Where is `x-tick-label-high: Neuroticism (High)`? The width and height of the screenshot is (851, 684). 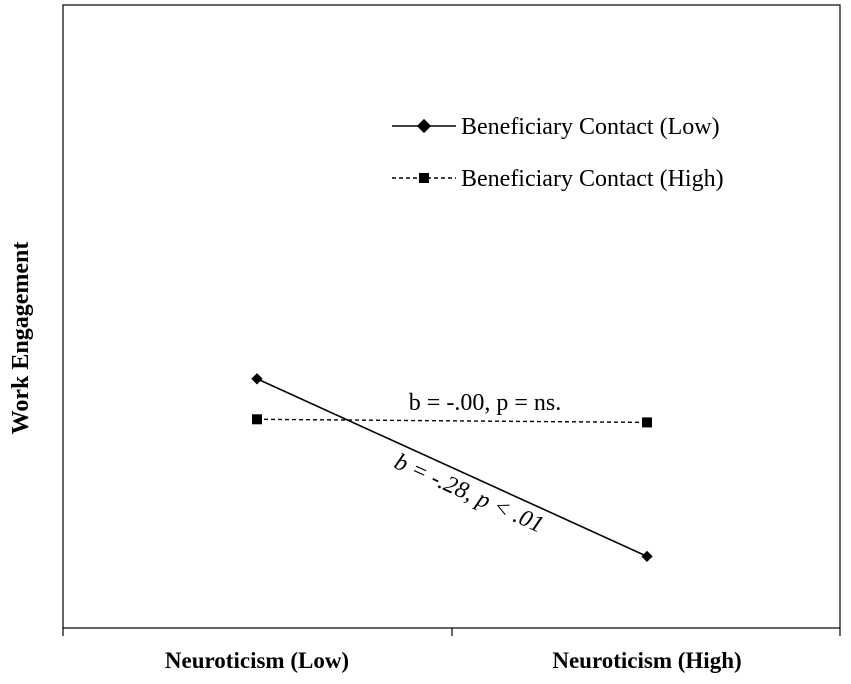 x-tick-label-high: Neuroticism (High) is located at coordinates (646, 660).